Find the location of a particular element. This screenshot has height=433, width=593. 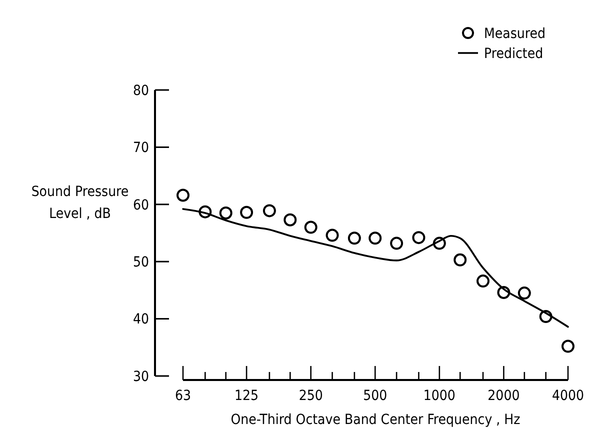

x-tick-label: 63 is located at coordinates (183, 396).